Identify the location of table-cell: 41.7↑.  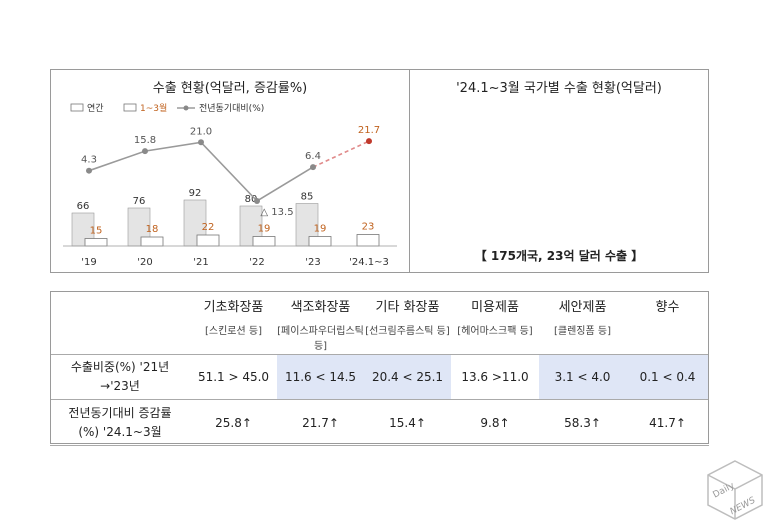
(667, 422).